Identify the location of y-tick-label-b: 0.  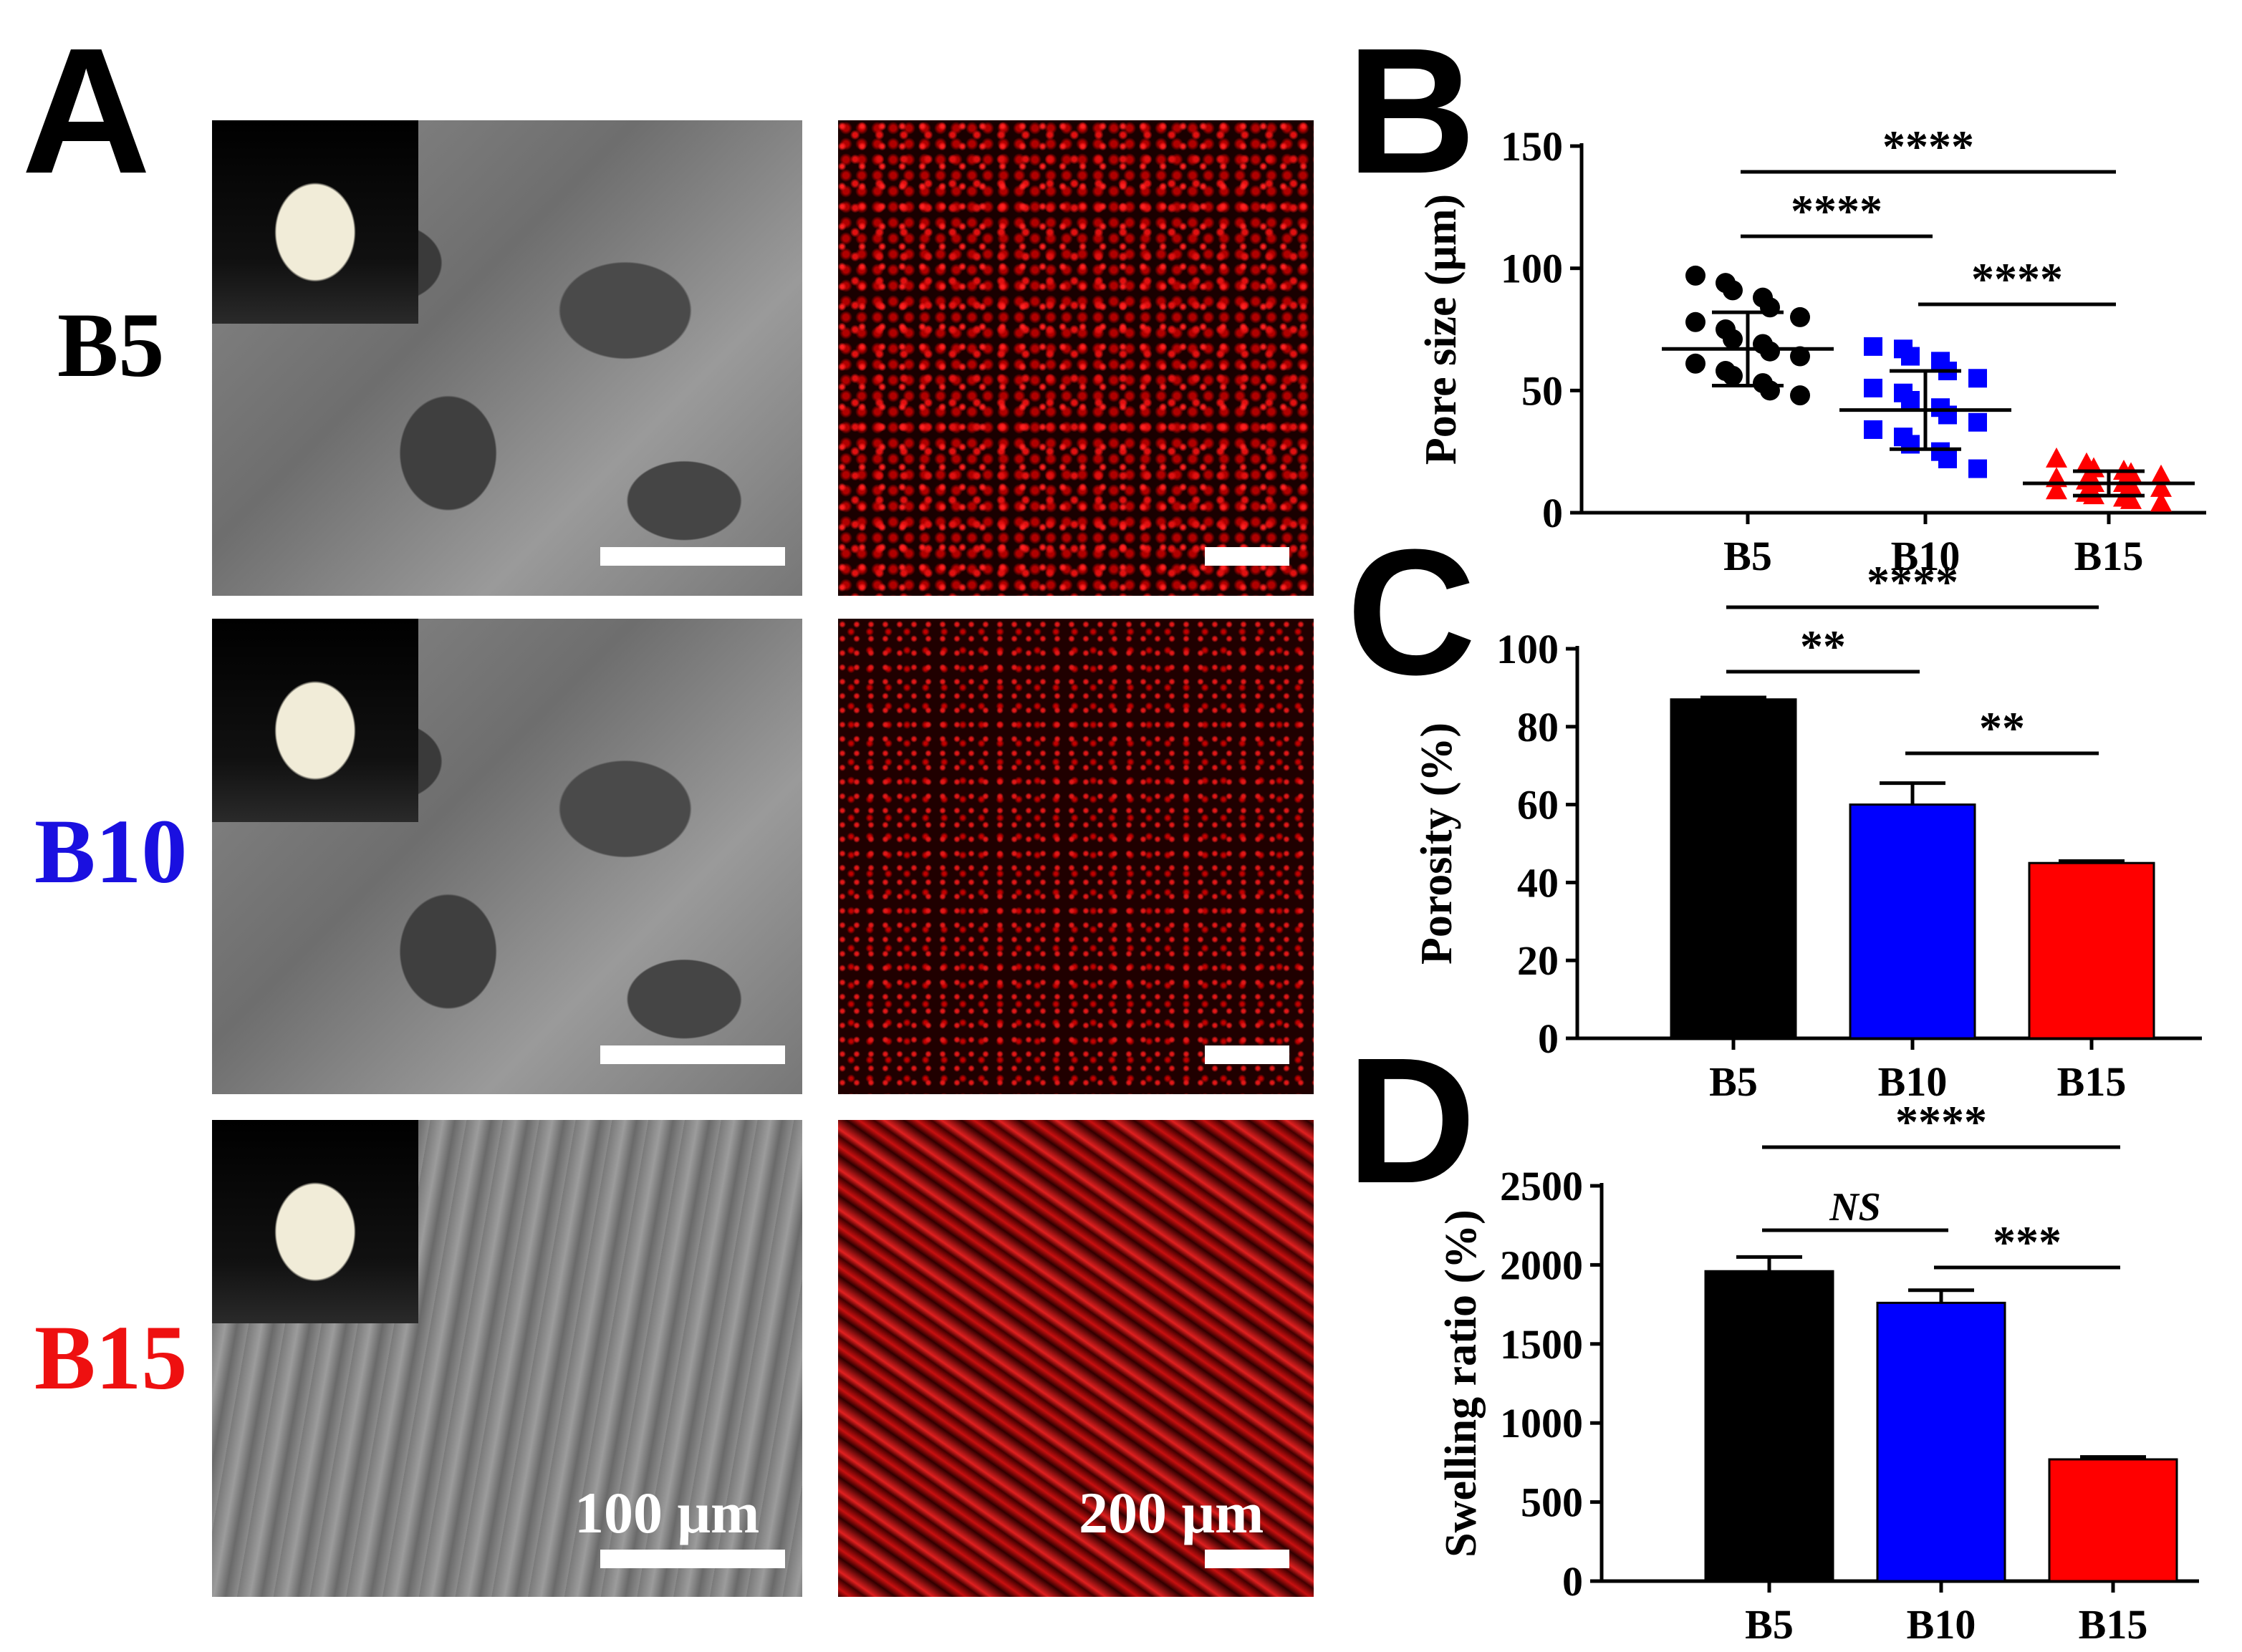
(1552, 513).